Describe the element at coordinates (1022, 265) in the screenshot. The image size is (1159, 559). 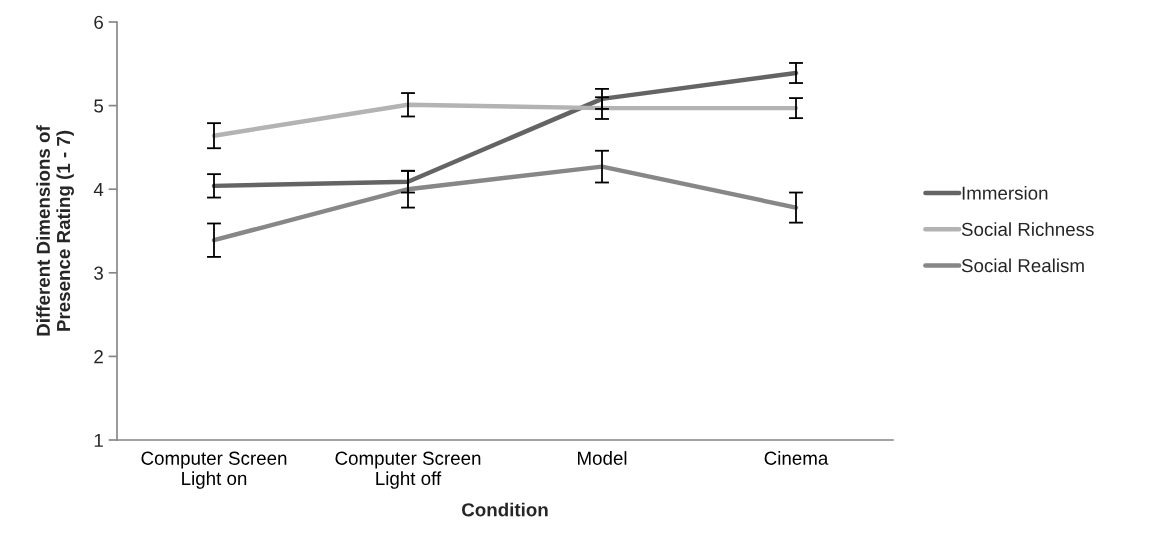
I see `legend-label: Social Realism` at that location.